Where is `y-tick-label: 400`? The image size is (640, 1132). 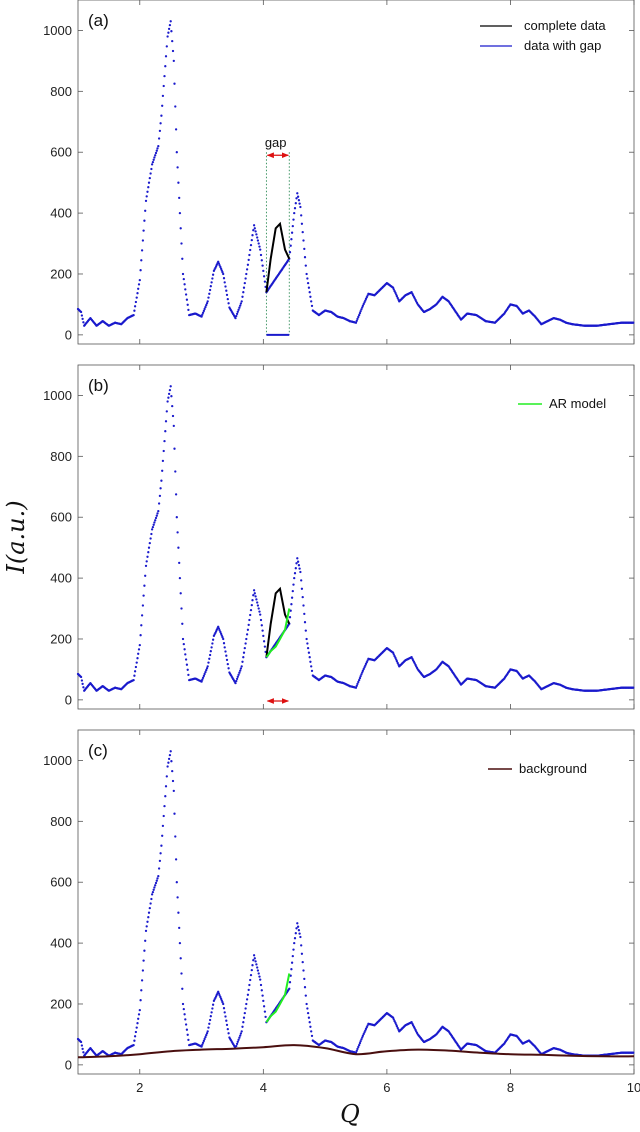 y-tick-label: 400 is located at coordinates (61, 943).